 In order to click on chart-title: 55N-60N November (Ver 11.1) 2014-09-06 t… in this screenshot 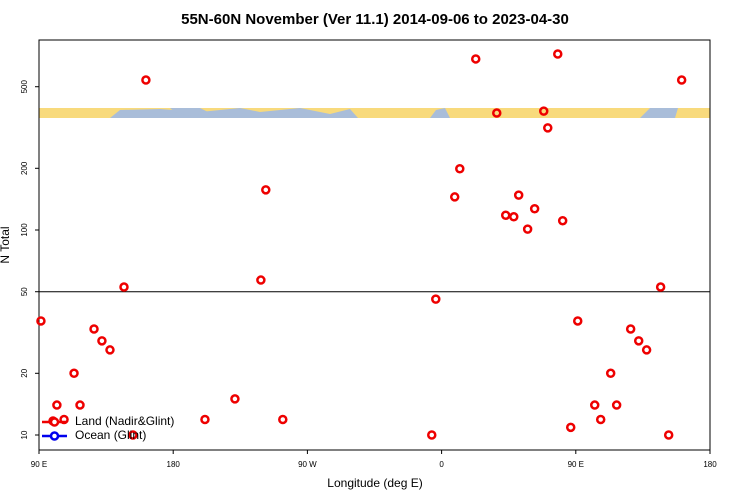, I will do `click(375, 19)`.